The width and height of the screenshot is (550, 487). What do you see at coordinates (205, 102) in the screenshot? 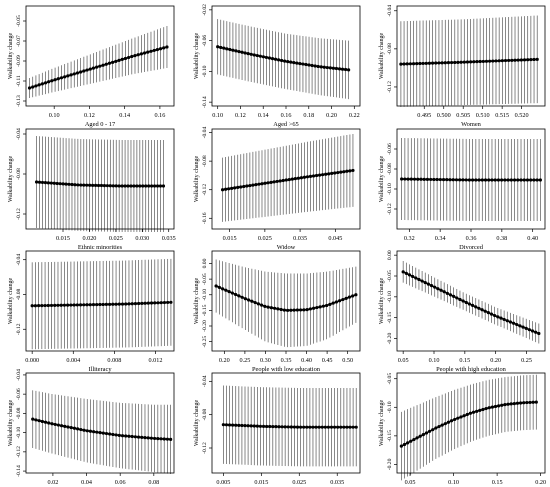
I see `y-tick-label: -0.14` at bounding box center [205, 102].